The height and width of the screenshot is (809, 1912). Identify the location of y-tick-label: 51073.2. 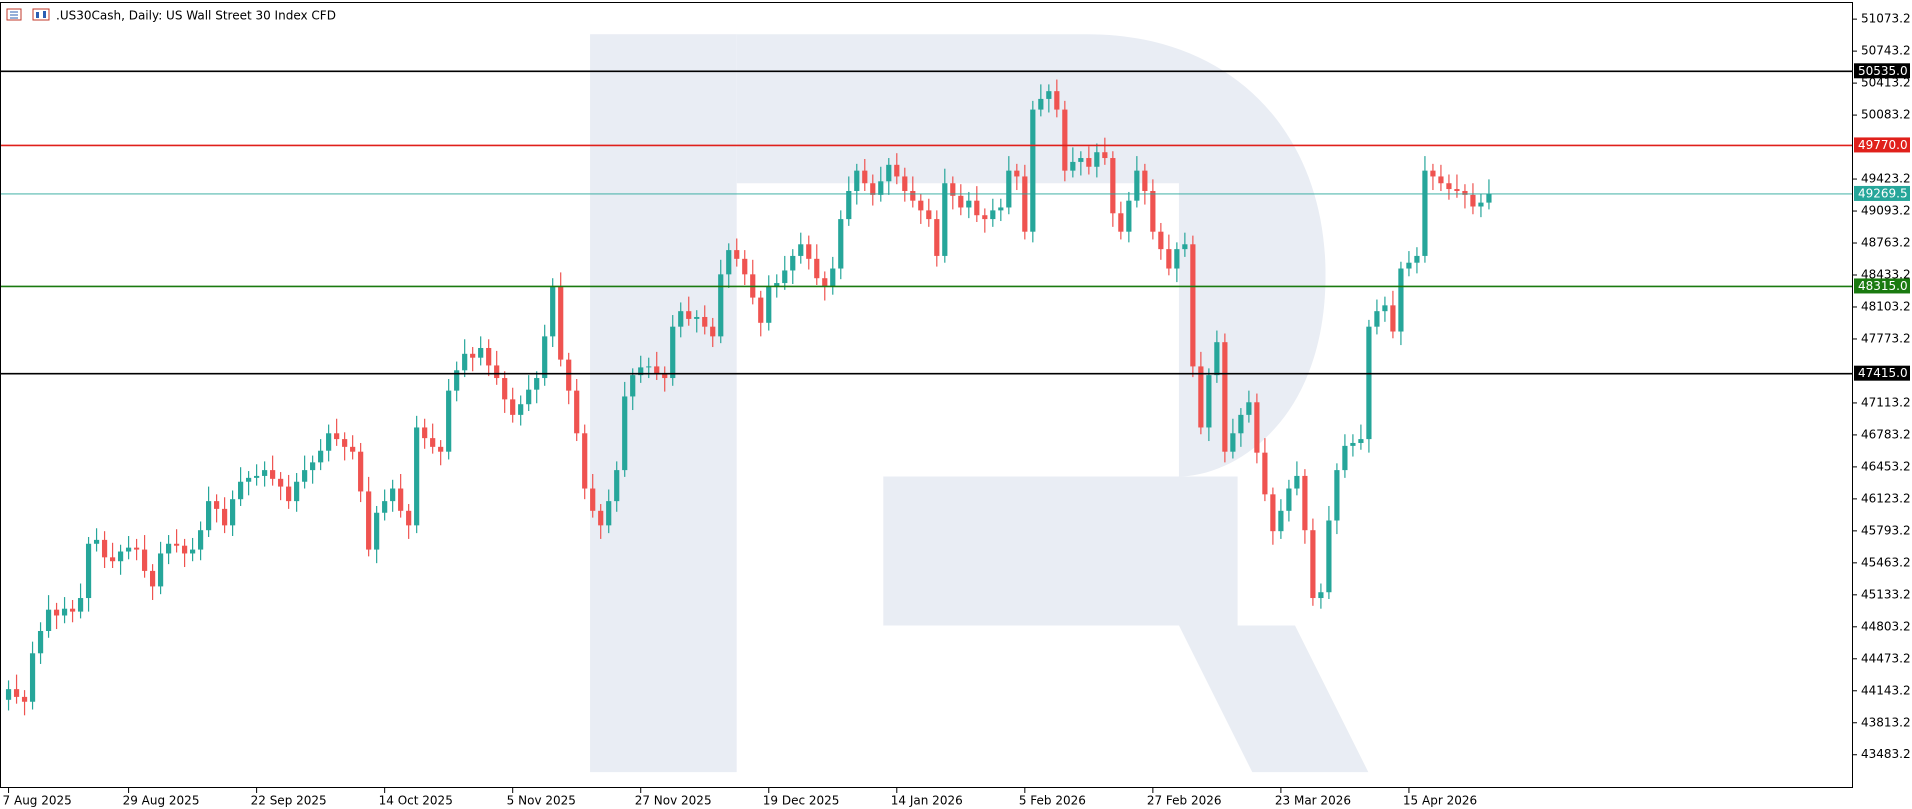
(1886, 19).